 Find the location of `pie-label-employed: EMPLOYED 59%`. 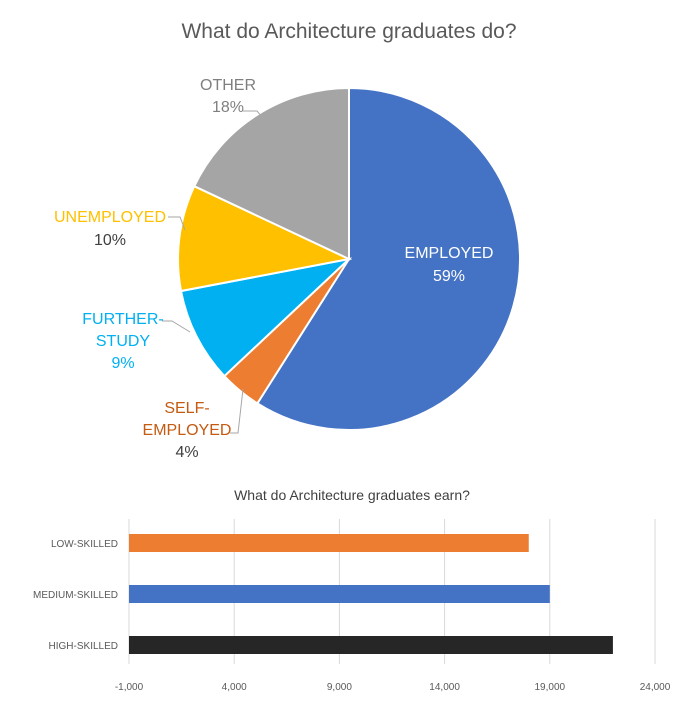

pie-label-employed: EMPLOYED 59% is located at coordinates (449, 265).